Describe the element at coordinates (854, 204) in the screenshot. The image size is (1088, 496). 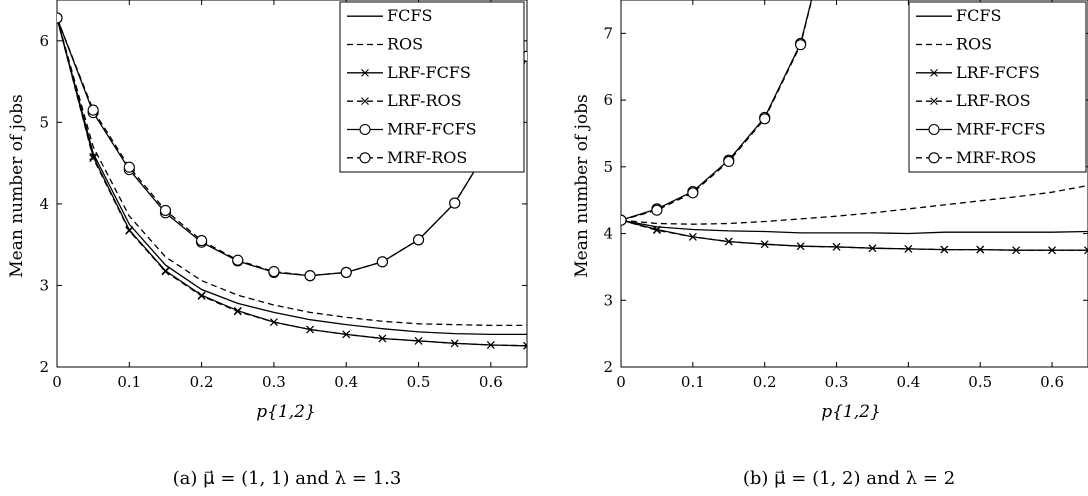
I see `series-line-ros` at that location.